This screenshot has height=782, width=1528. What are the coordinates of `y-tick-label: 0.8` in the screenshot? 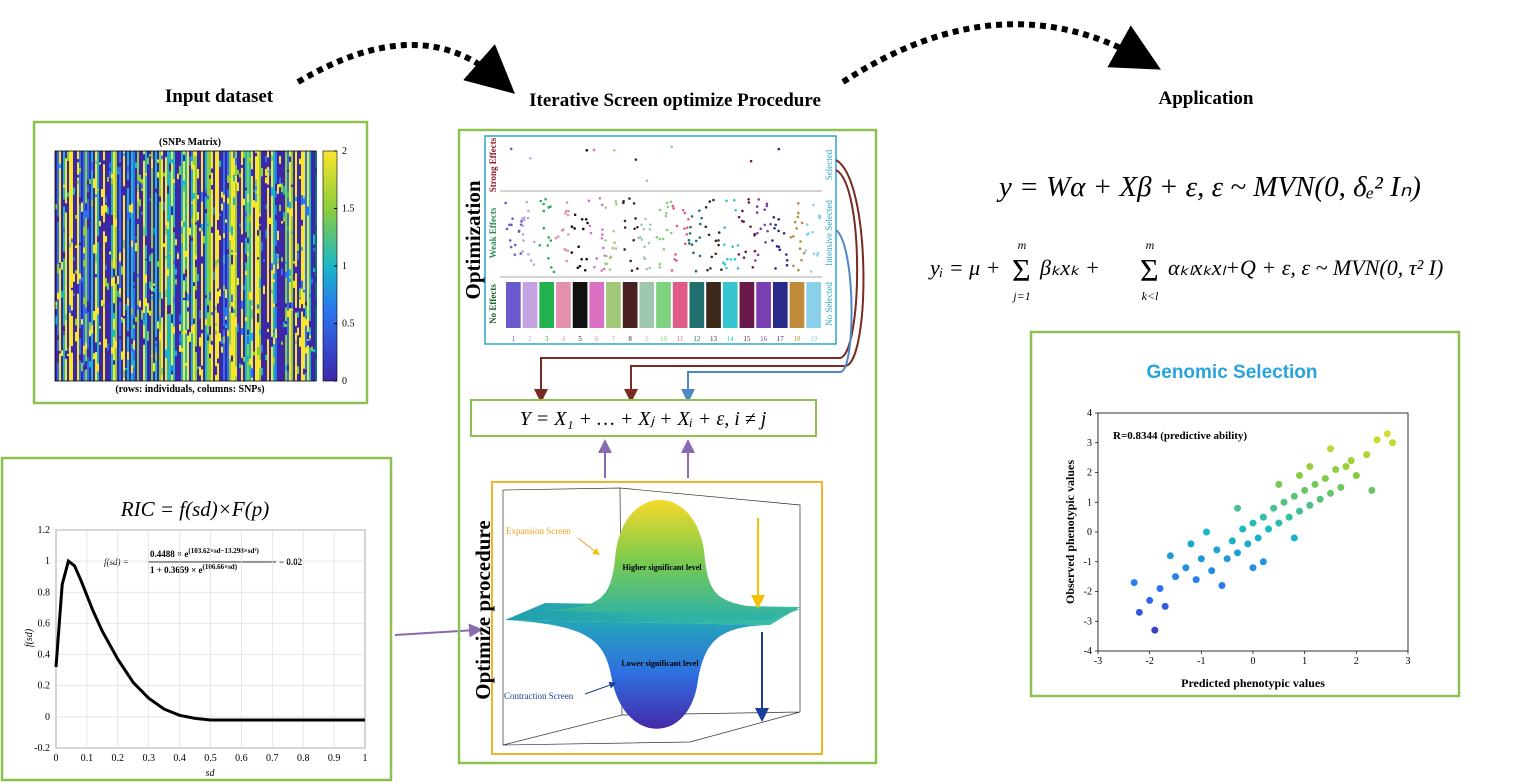 It's located at (44, 592).